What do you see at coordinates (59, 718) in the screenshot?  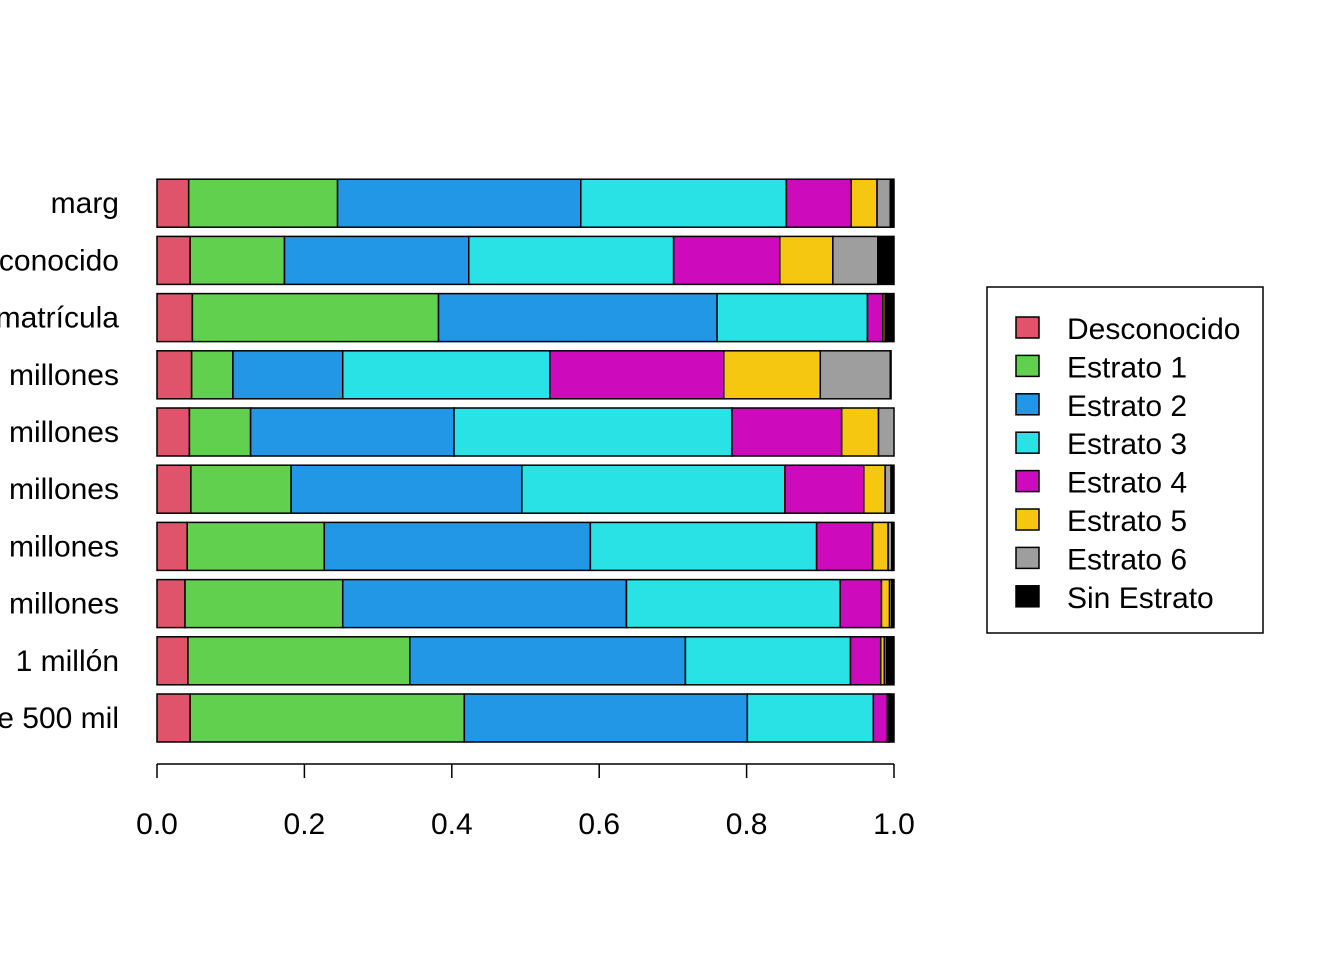 I see `category-label: e 500 mil` at bounding box center [59, 718].